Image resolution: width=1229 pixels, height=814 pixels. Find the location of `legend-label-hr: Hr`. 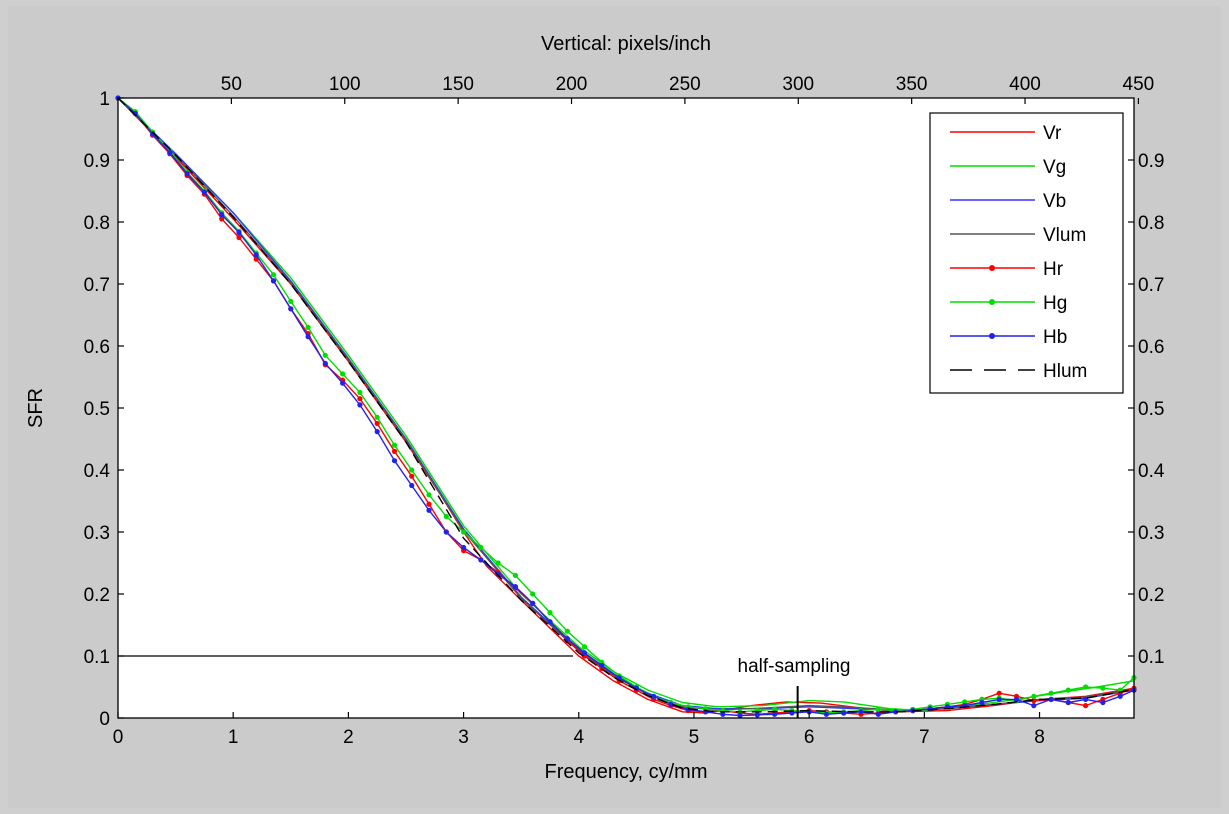

legend-label-hr: Hr is located at coordinates (1053, 269).